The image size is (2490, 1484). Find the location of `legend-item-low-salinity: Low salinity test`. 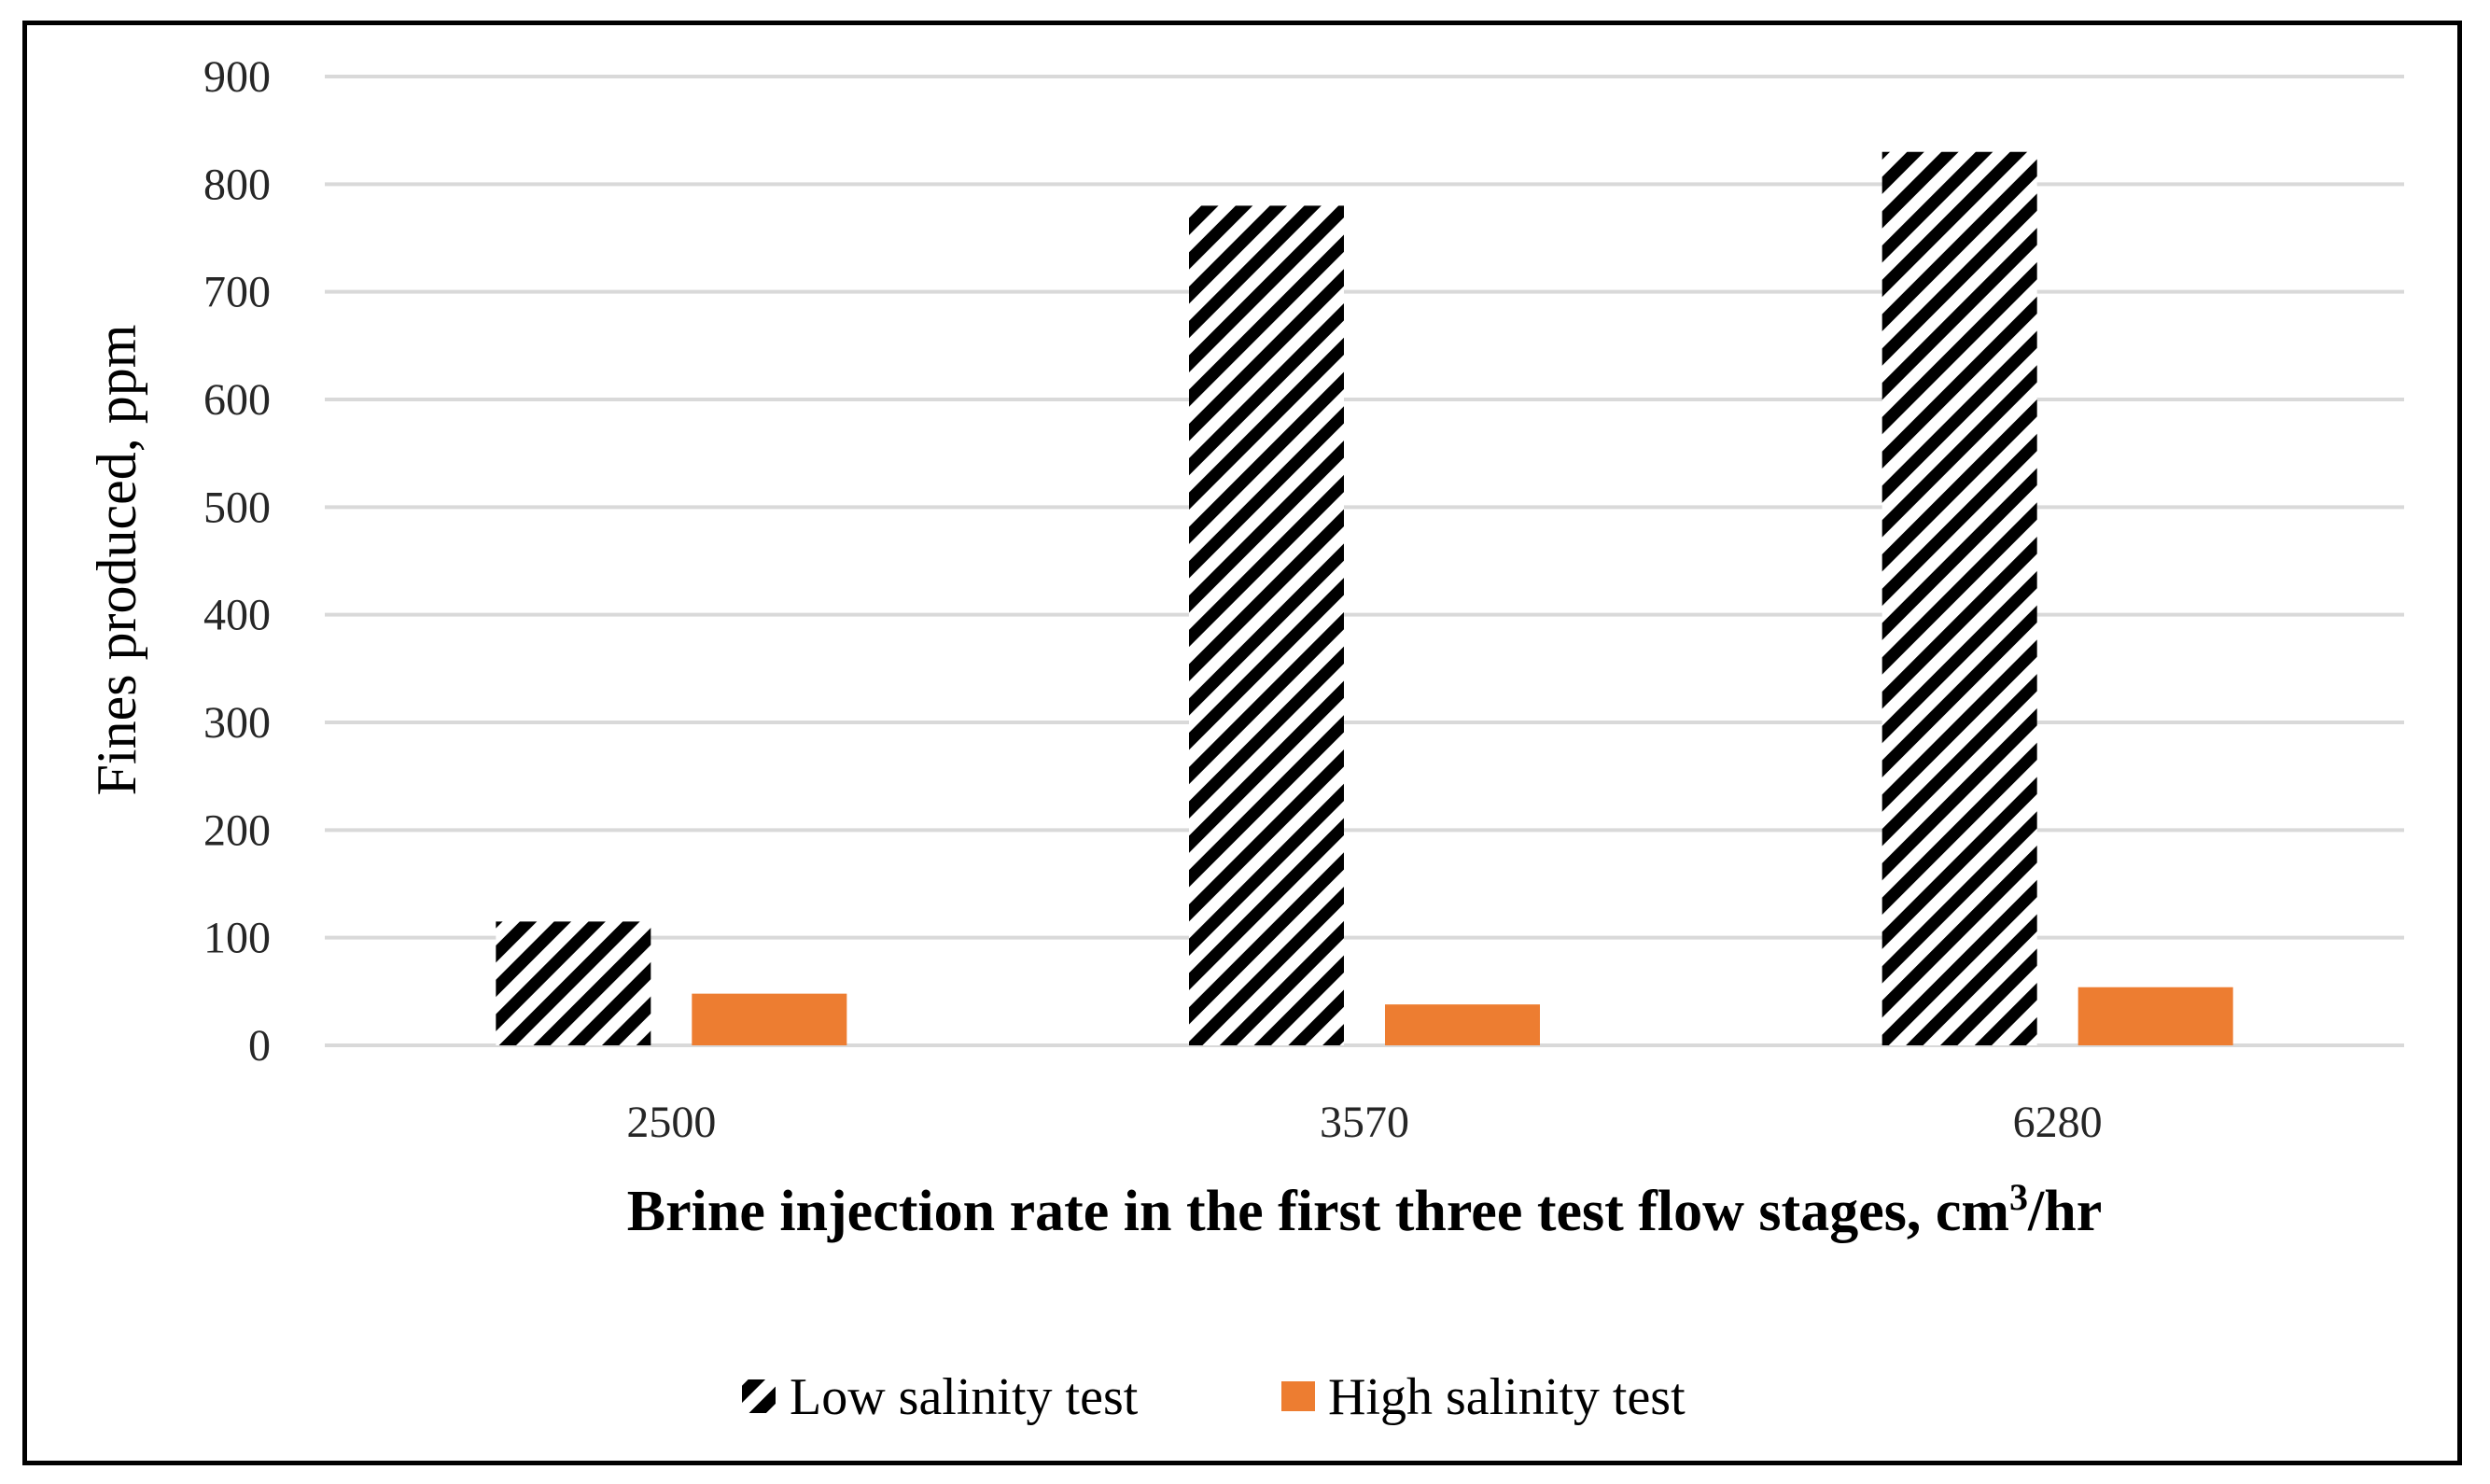

legend-item-low-salinity: Low salinity test is located at coordinates (940, 1397).